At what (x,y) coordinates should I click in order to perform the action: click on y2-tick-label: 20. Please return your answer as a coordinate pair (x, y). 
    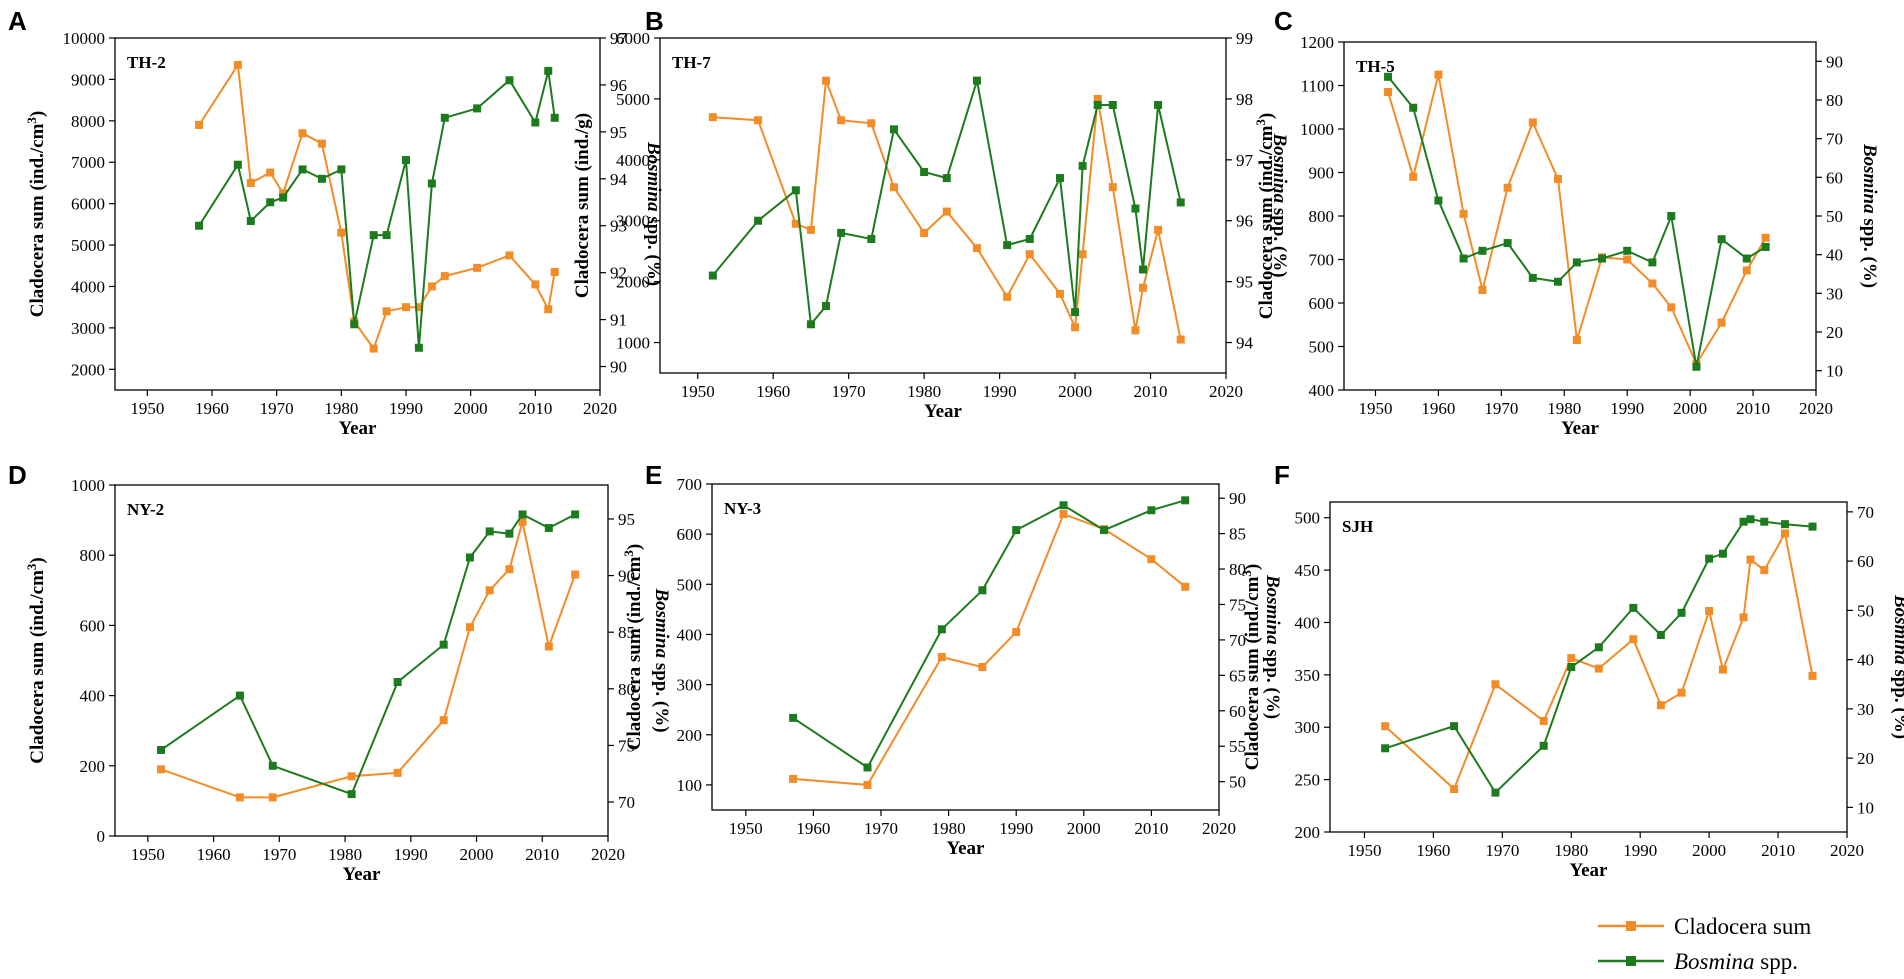
    Looking at the image, I should click on (1834, 332).